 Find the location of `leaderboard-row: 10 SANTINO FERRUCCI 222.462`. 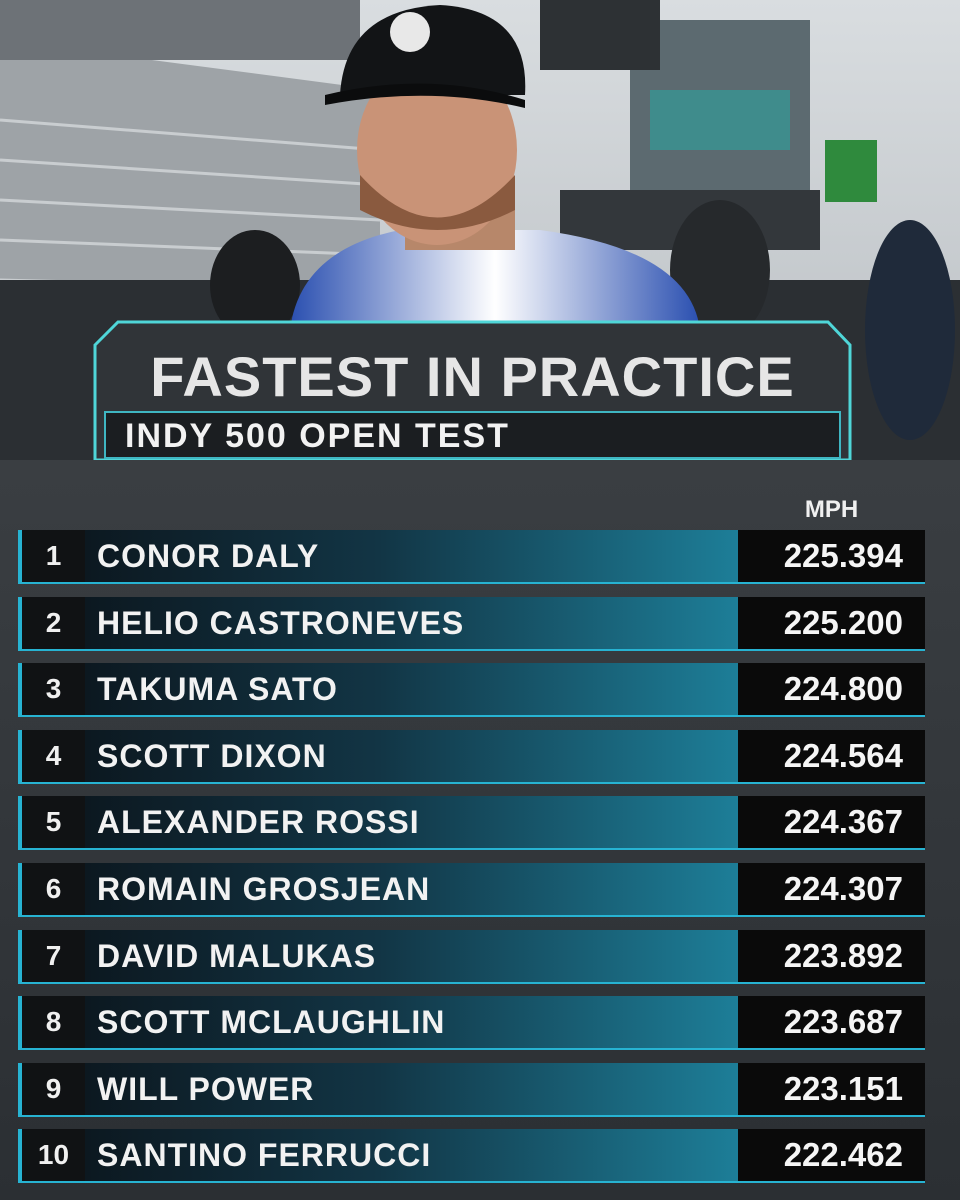

leaderboard-row: 10 SANTINO FERRUCCI 222.462 is located at coordinates (471, 1156).